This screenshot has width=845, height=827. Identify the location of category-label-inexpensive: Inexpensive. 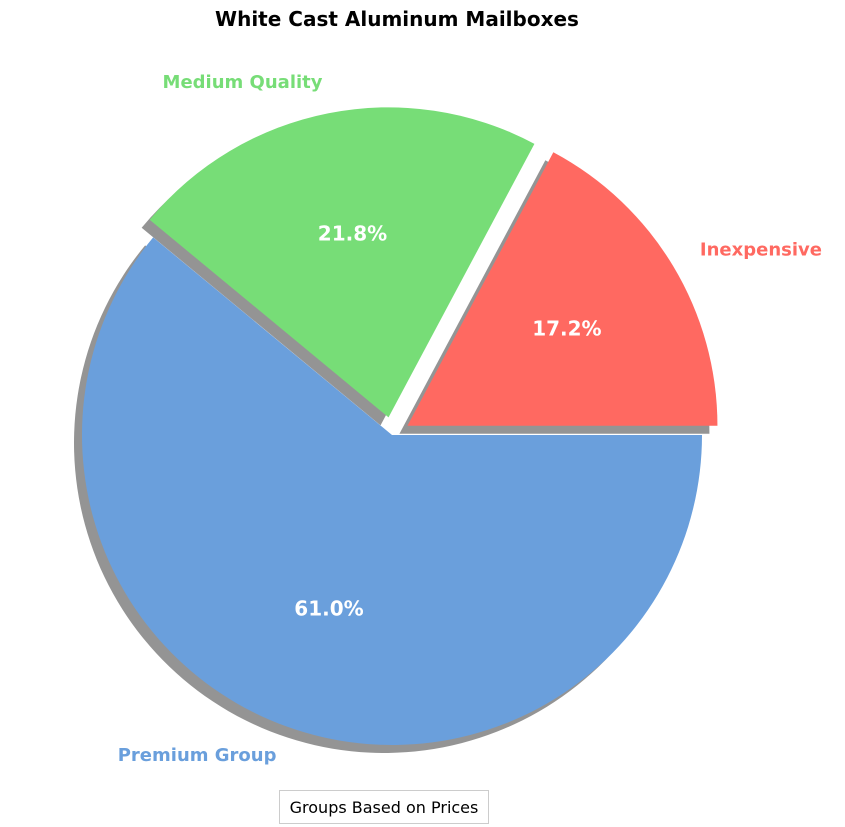
(761, 249).